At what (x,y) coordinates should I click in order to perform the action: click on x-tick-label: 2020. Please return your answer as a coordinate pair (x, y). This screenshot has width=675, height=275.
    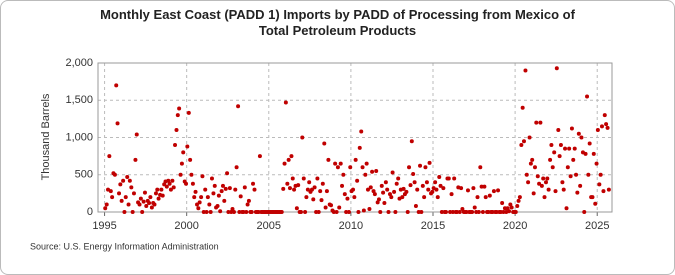
    Looking at the image, I should click on (515, 226).